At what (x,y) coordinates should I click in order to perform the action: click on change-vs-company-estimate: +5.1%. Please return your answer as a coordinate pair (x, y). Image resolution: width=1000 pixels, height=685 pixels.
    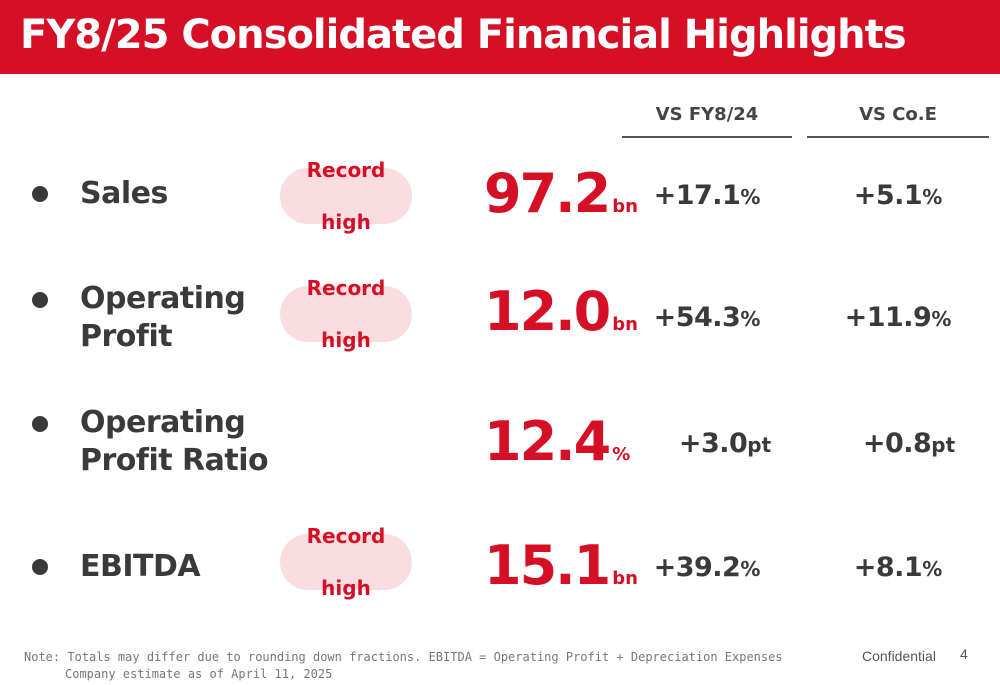
    Looking at the image, I should click on (898, 195).